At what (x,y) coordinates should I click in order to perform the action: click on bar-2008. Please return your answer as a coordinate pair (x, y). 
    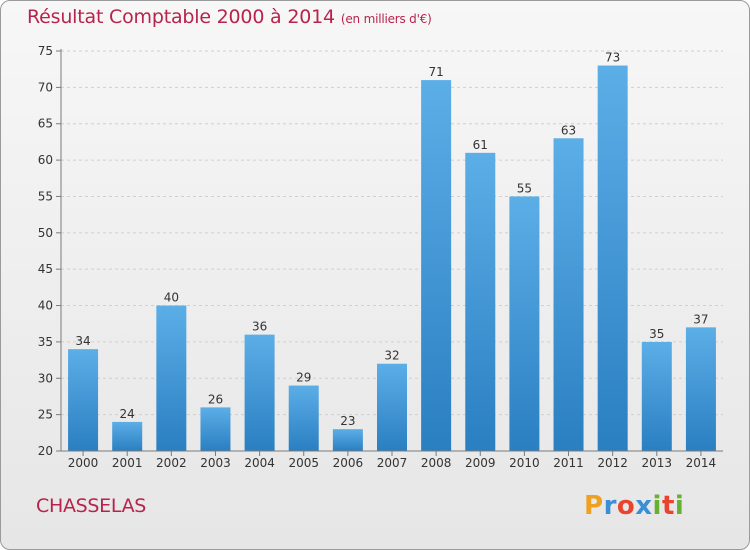
    Looking at the image, I should click on (436, 265).